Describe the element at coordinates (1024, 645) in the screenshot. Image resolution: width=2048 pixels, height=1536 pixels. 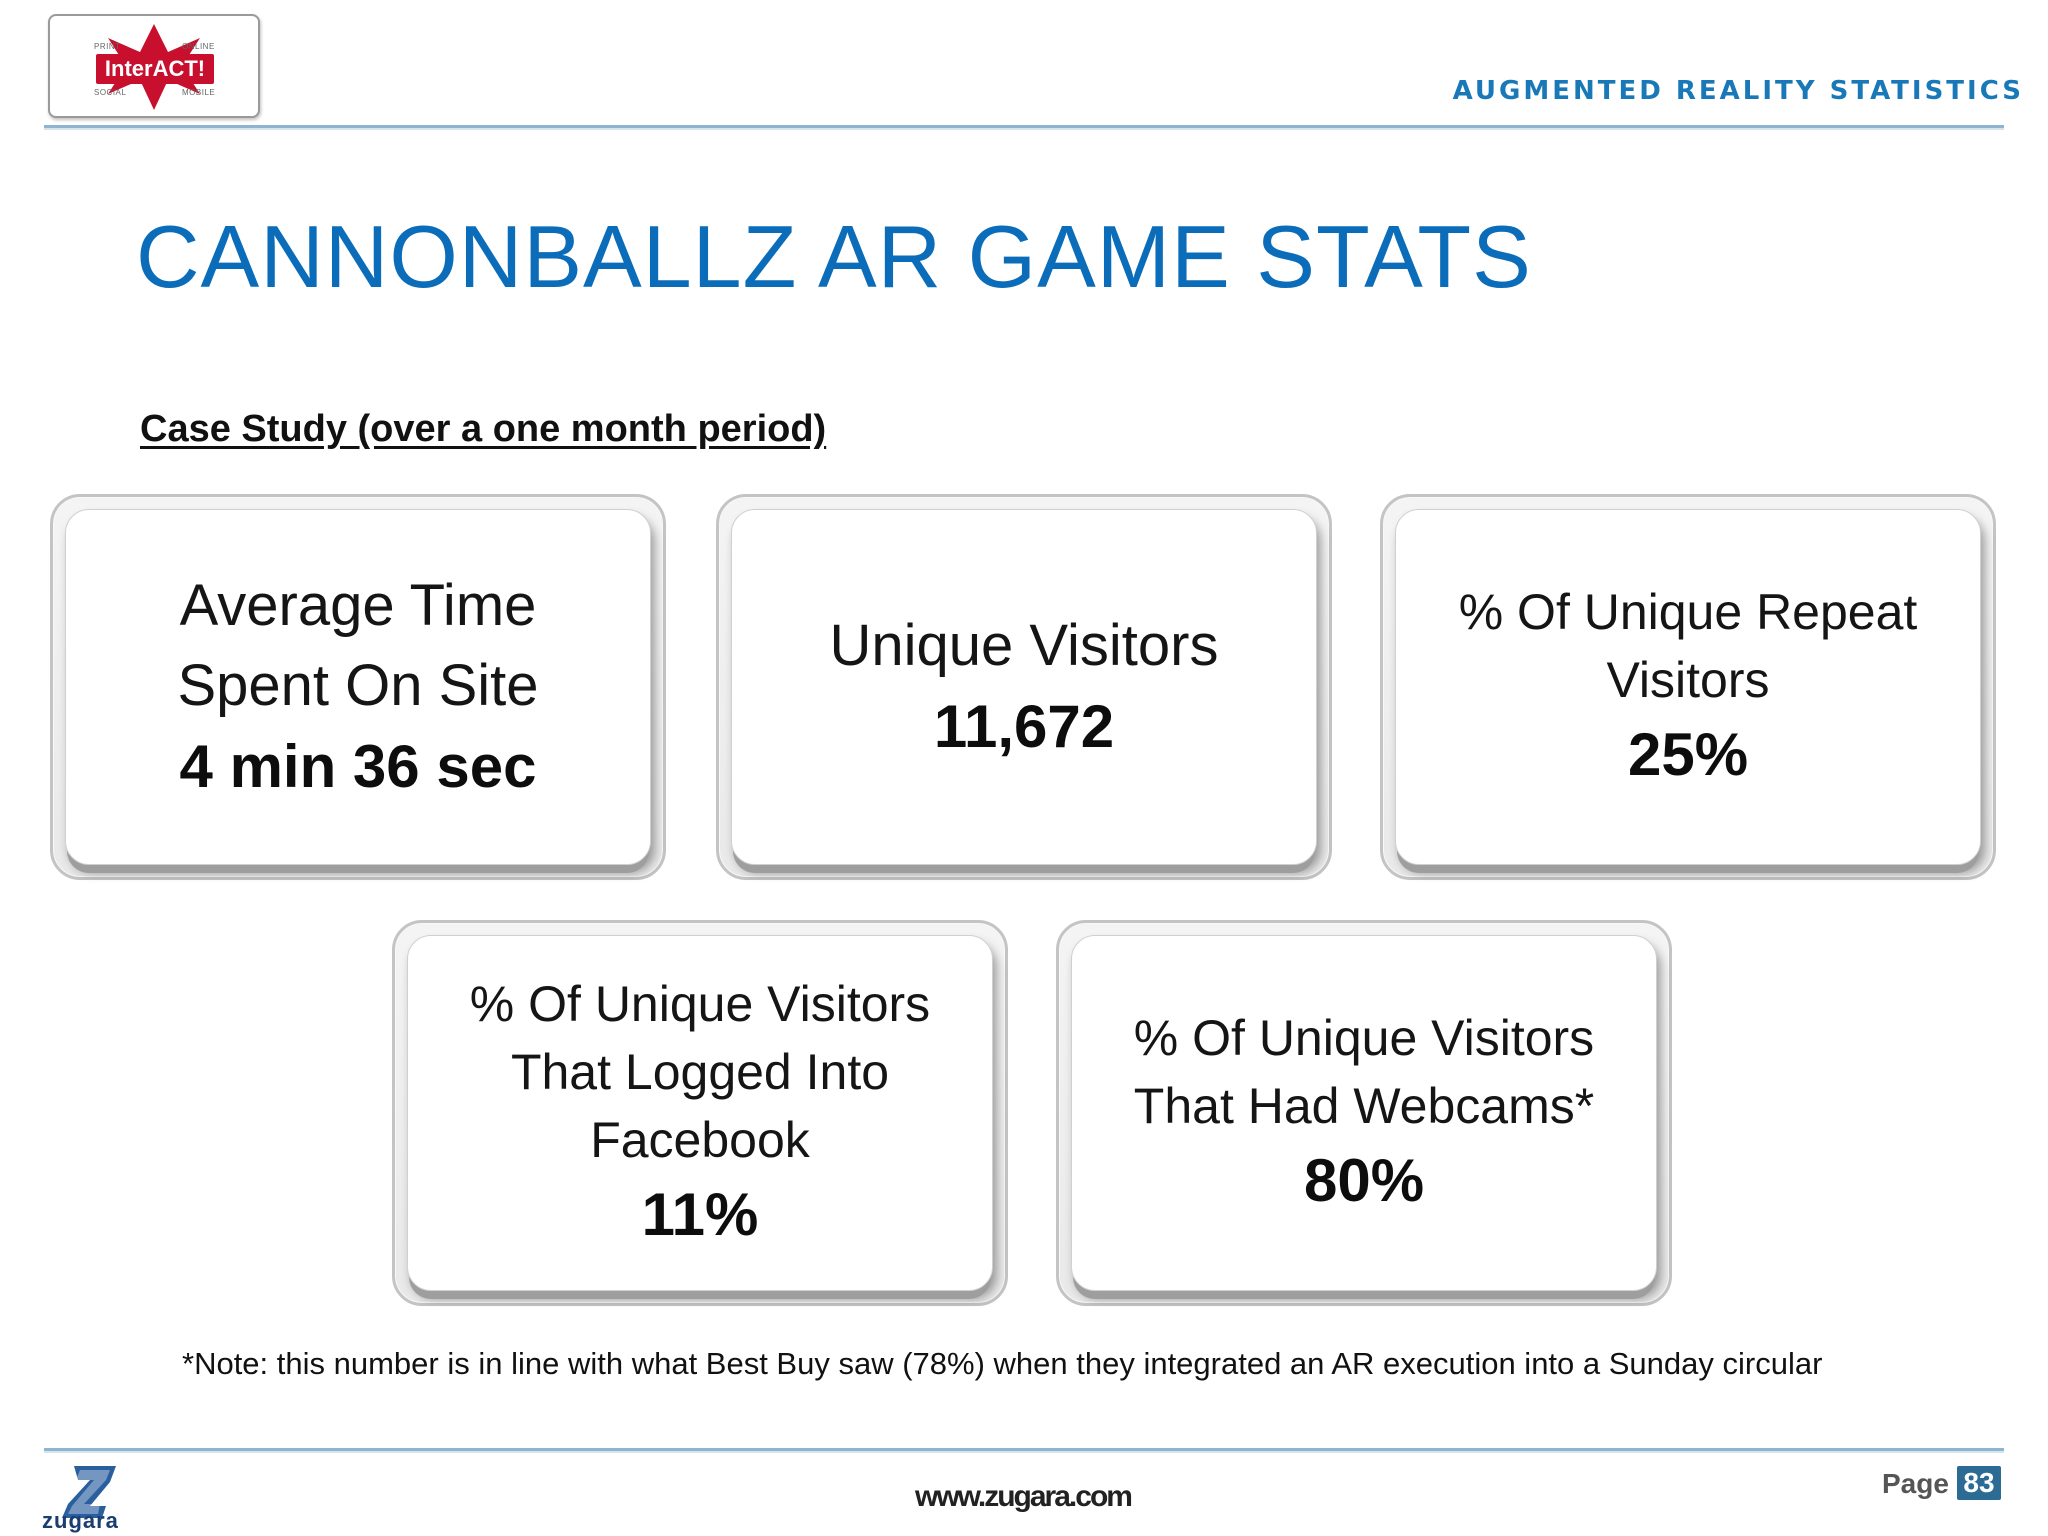
I see `stat-label-line: Unique Visitors` at that location.